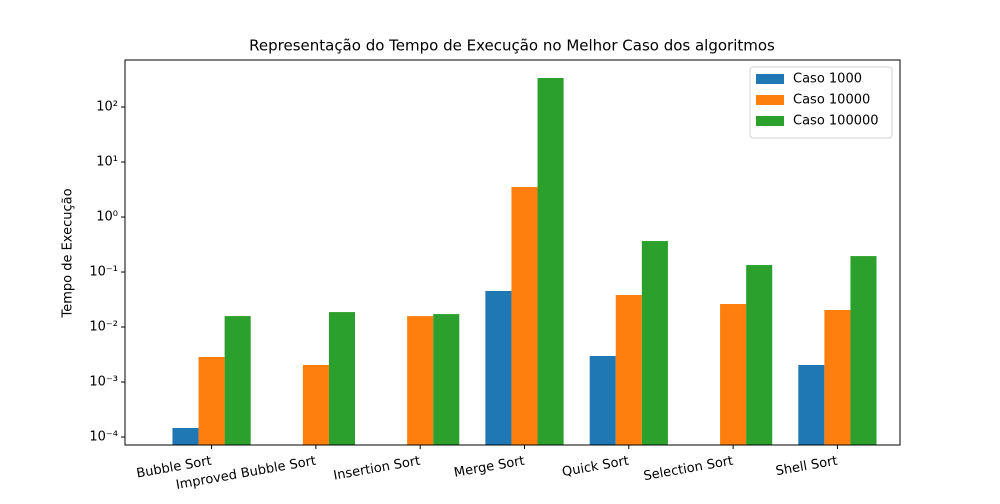 The height and width of the screenshot is (504, 1000). What do you see at coordinates (103, 382) in the screenshot?
I see `y-tick-label: 10⁻³` at bounding box center [103, 382].